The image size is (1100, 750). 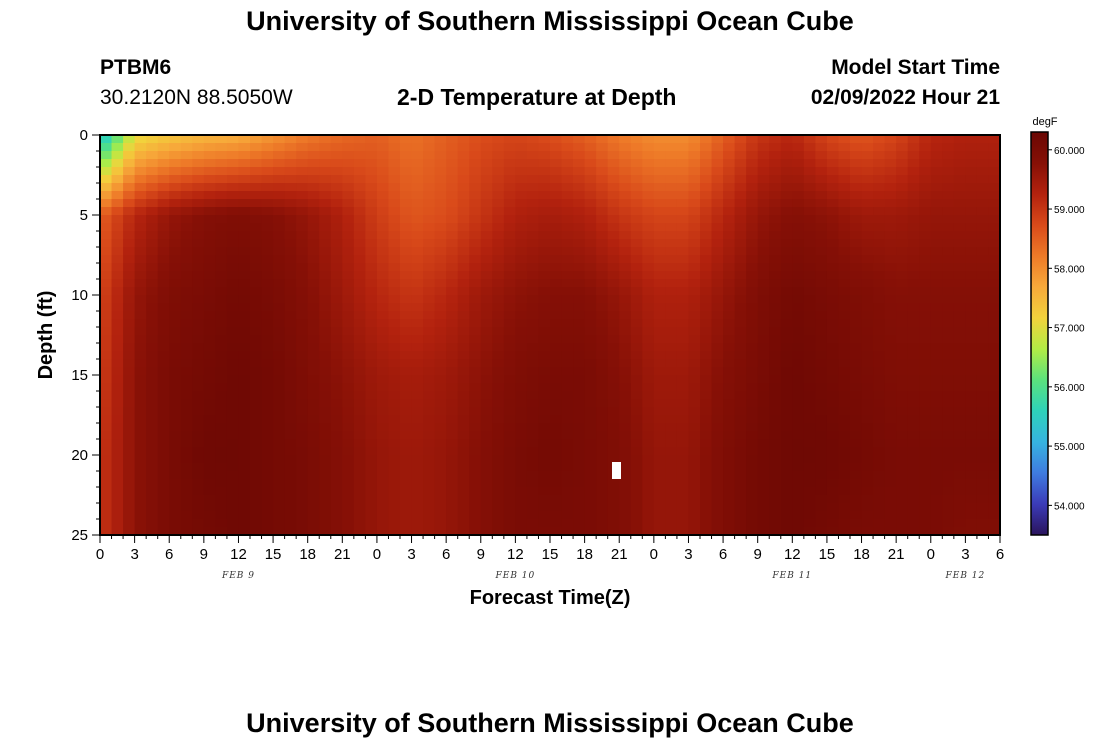 I want to click on station-id: PTBM6, so click(x=136, y=67).